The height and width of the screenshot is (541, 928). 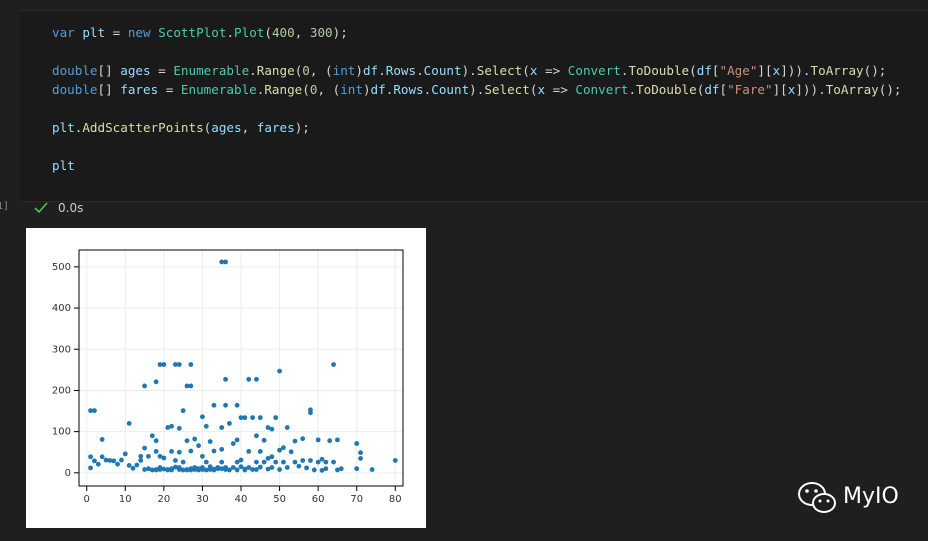 I want to click on y-tick-label: 100, so click(x=61, y=432).